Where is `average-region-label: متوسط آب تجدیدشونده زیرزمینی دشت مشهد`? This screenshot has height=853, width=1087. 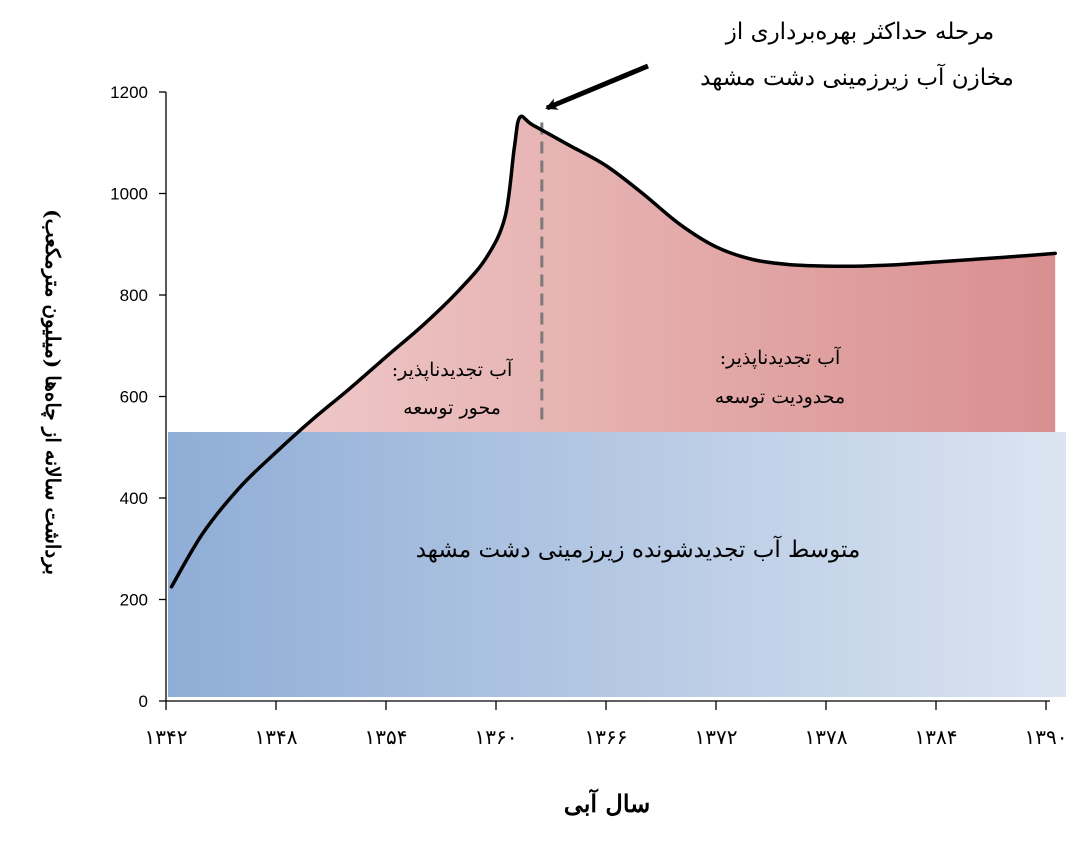 average-region-label: متوسط آب تجدیدشونده زیرزمینی دشت مشهد is located at coordinates (638, 549).